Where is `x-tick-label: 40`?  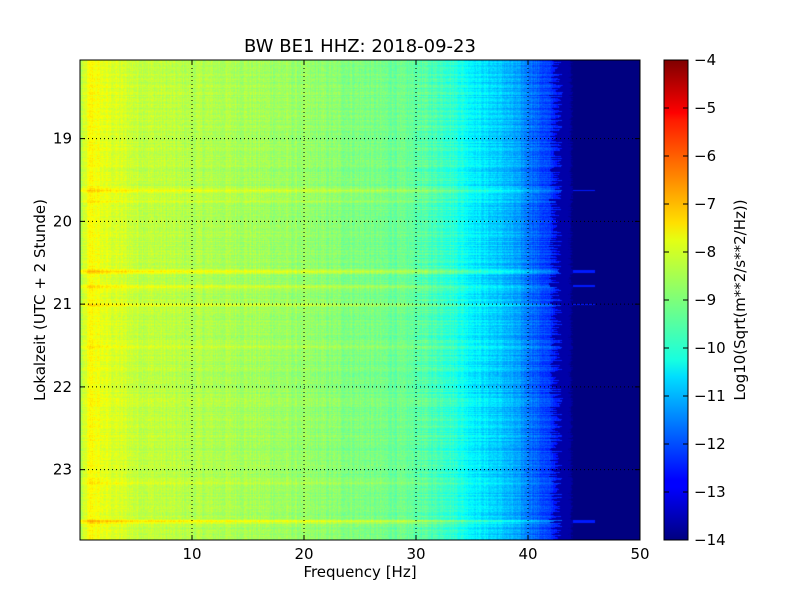 x-tick-label: 40 is located at coordinates (527, 554).